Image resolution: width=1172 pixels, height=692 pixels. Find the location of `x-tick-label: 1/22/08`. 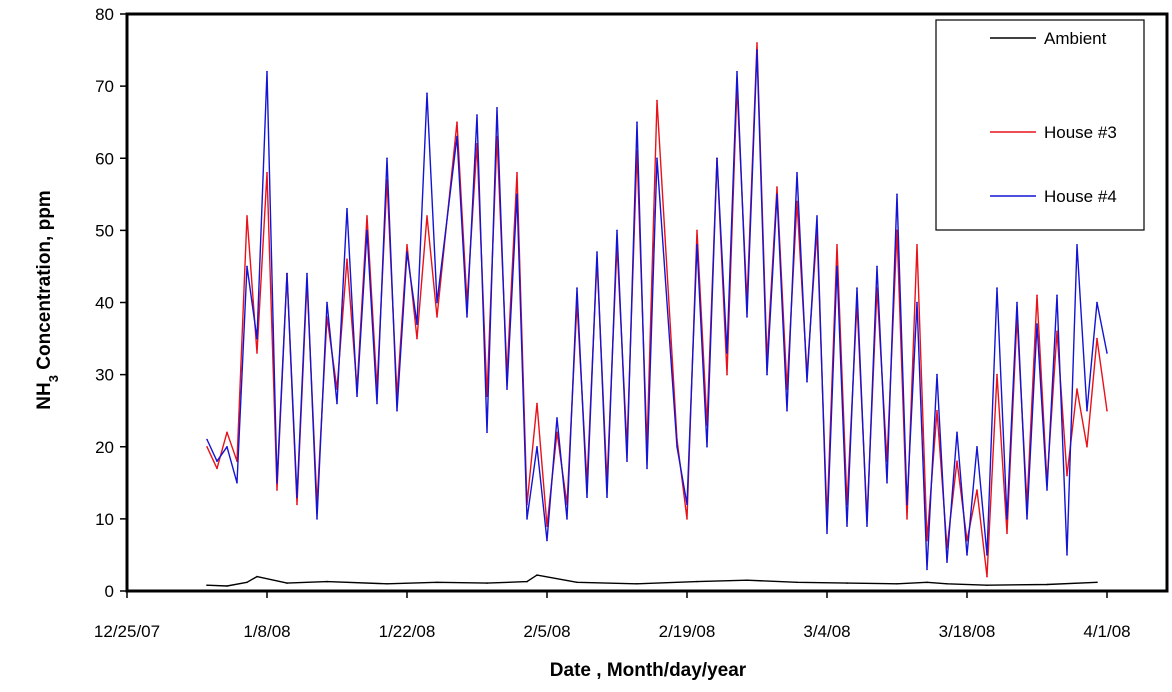

x-tick-label: 1/22/08 is located at coordinates (407, 631).